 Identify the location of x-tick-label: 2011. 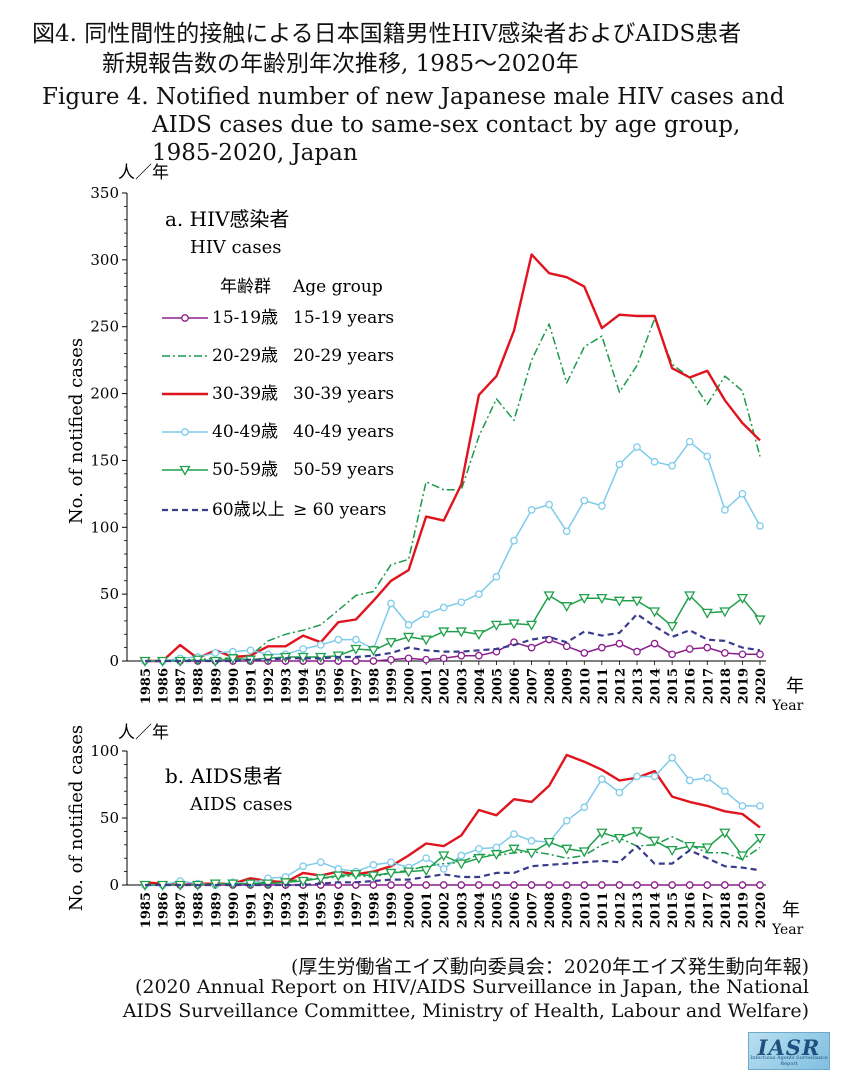
(603, 686).